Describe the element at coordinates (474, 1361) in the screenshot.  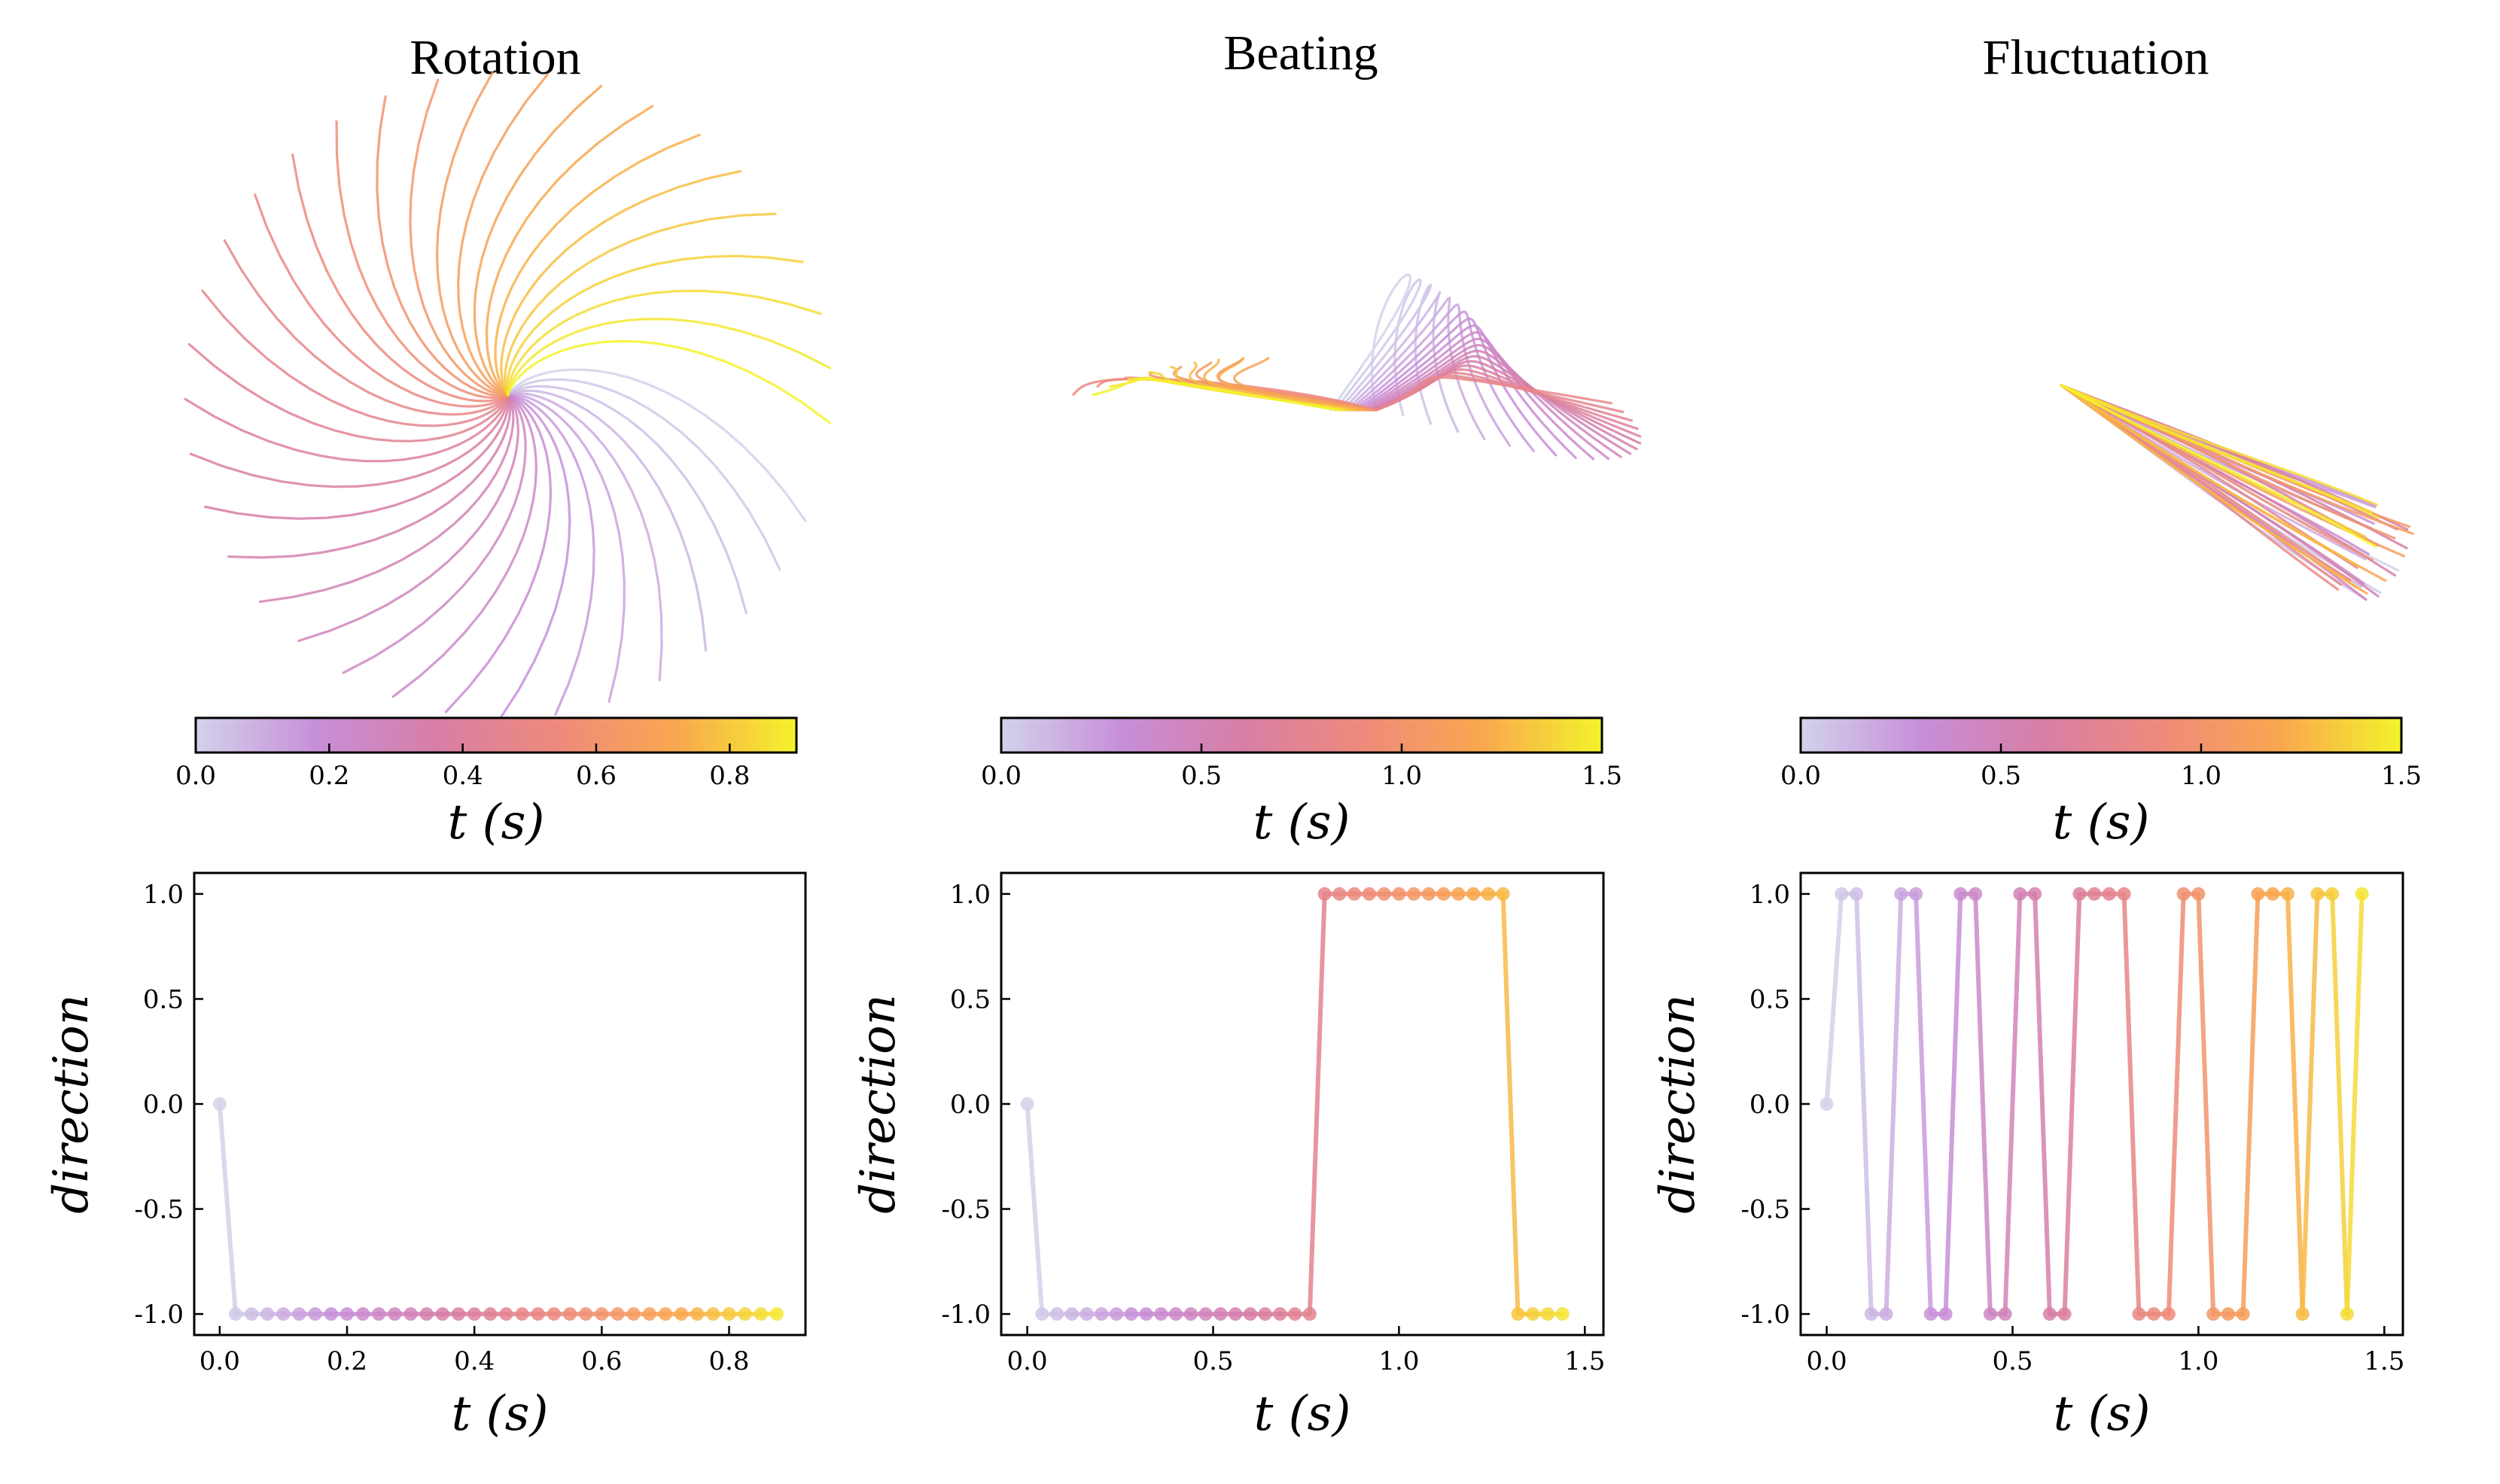
I see `x-tick-label: 0.4` at that location.